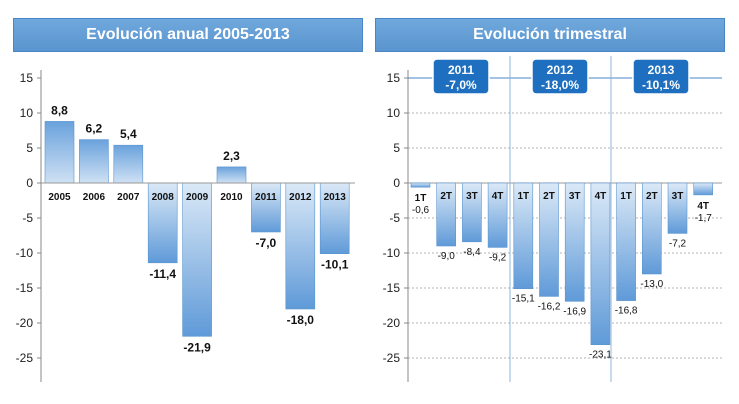  What do you see at coordinates (461, 85) in the screenshot?
I see `quarterly-year-total: -7,0%` at bounding box center [461, 85].